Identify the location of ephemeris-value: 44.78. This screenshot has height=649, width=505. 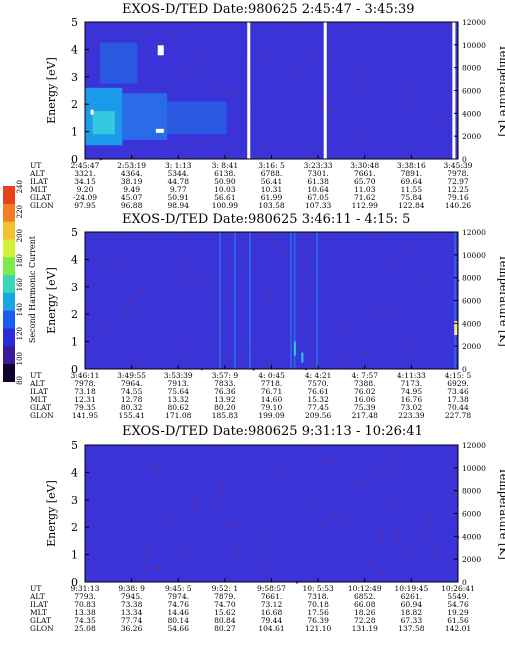
(179, 181).